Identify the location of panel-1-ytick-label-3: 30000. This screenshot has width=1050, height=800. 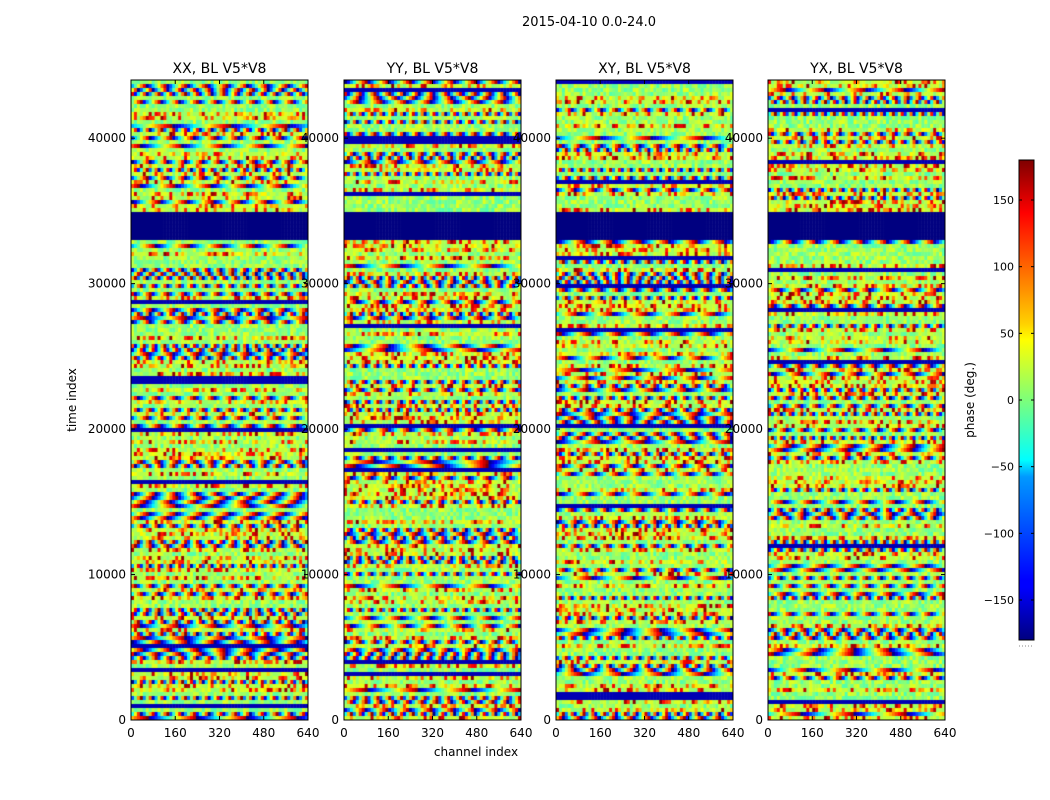
(320, 284).